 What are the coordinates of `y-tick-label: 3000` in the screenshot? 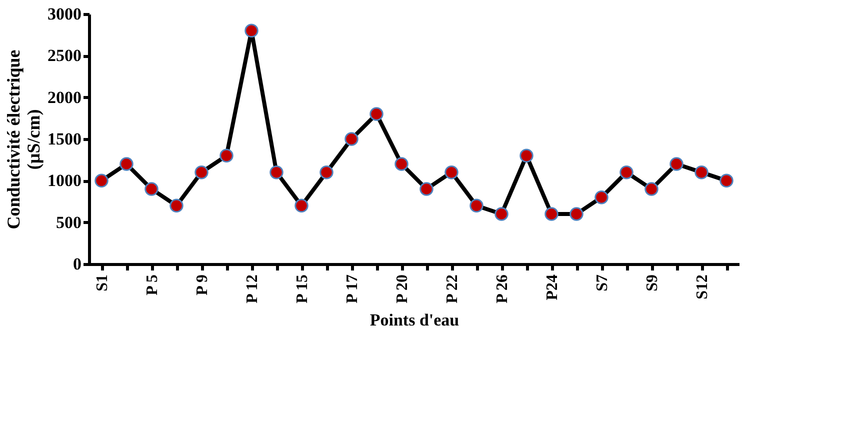 It's located at (65, 14).